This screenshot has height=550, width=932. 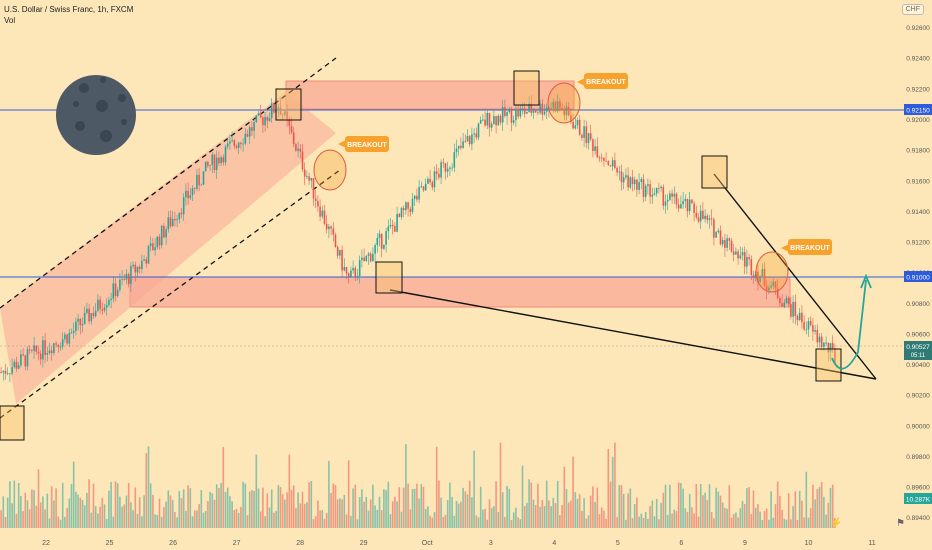 What do you see at coordinates (912, 9) in the screenshot?
I see `currency-button: CHF` at bounding box center [912, 9].